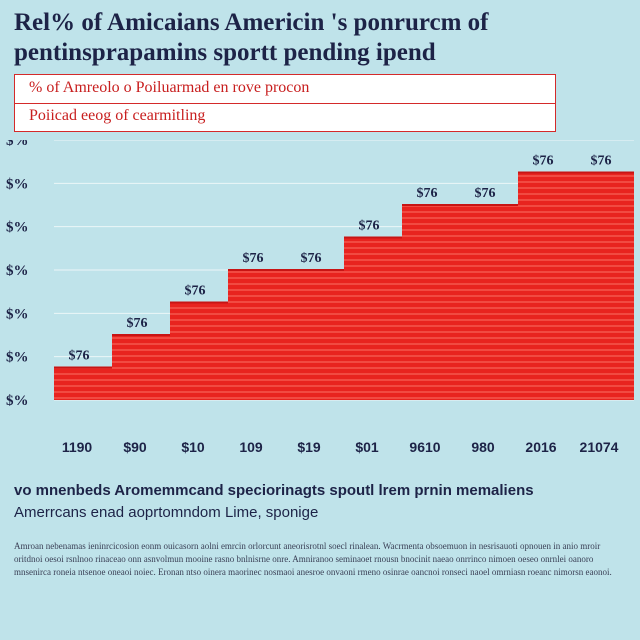 The height and width of the screenshot is (640, 640). What do you see at coordinates (251, 447) in the screenshot?
I see `x-tick-label: 109` at bounding box center [251, 447].